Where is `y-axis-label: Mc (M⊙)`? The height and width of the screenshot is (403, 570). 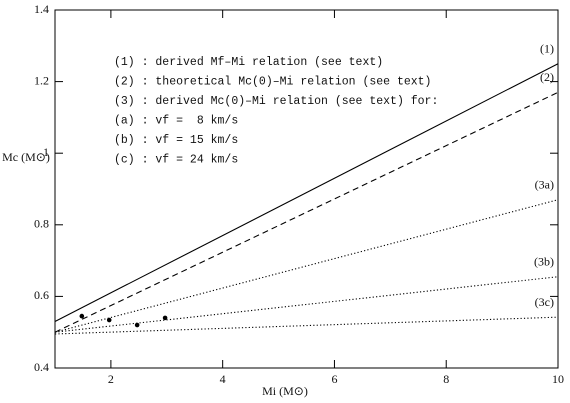
y-axis-label: Mc (M⊙) is located at coordinates (26, 157).